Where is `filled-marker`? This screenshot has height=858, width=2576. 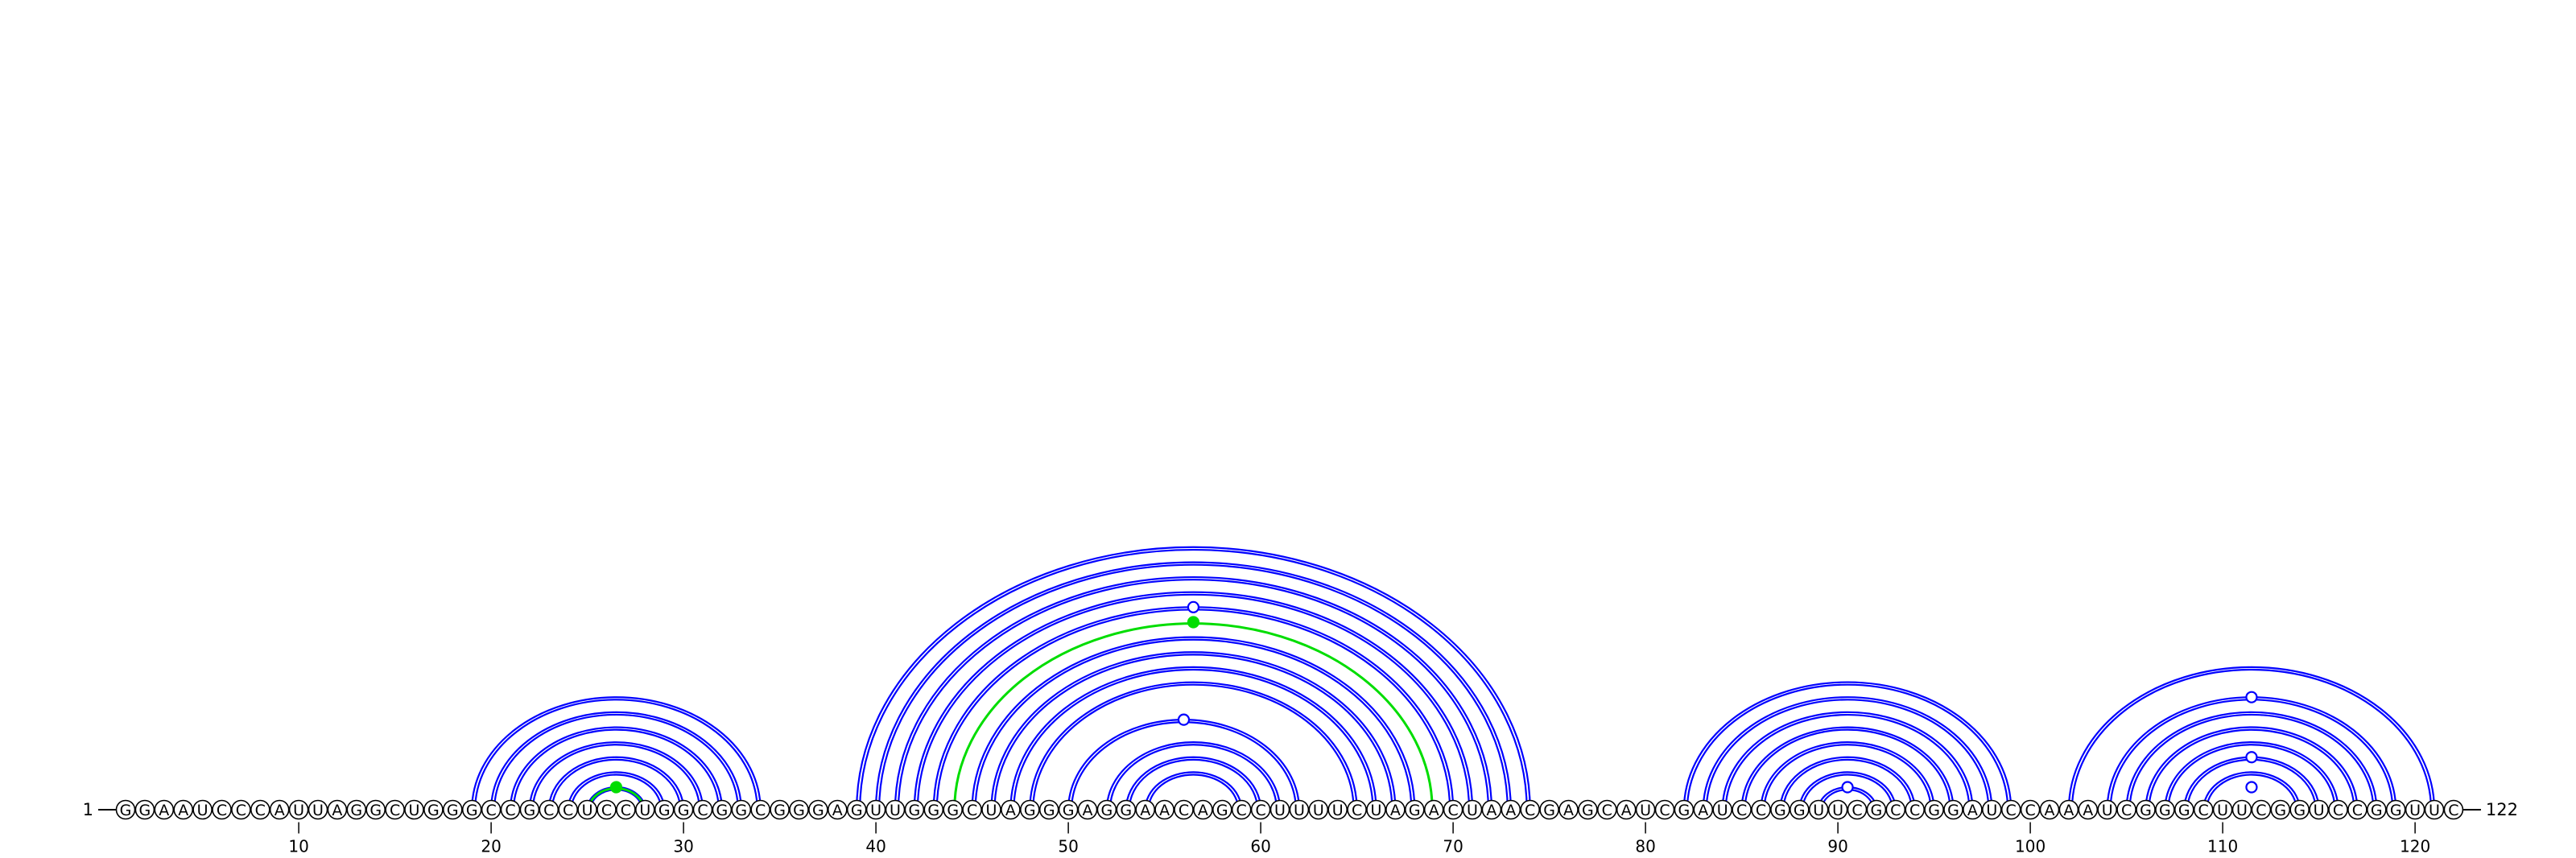
filled-marker is located at coordinates (616, 787).